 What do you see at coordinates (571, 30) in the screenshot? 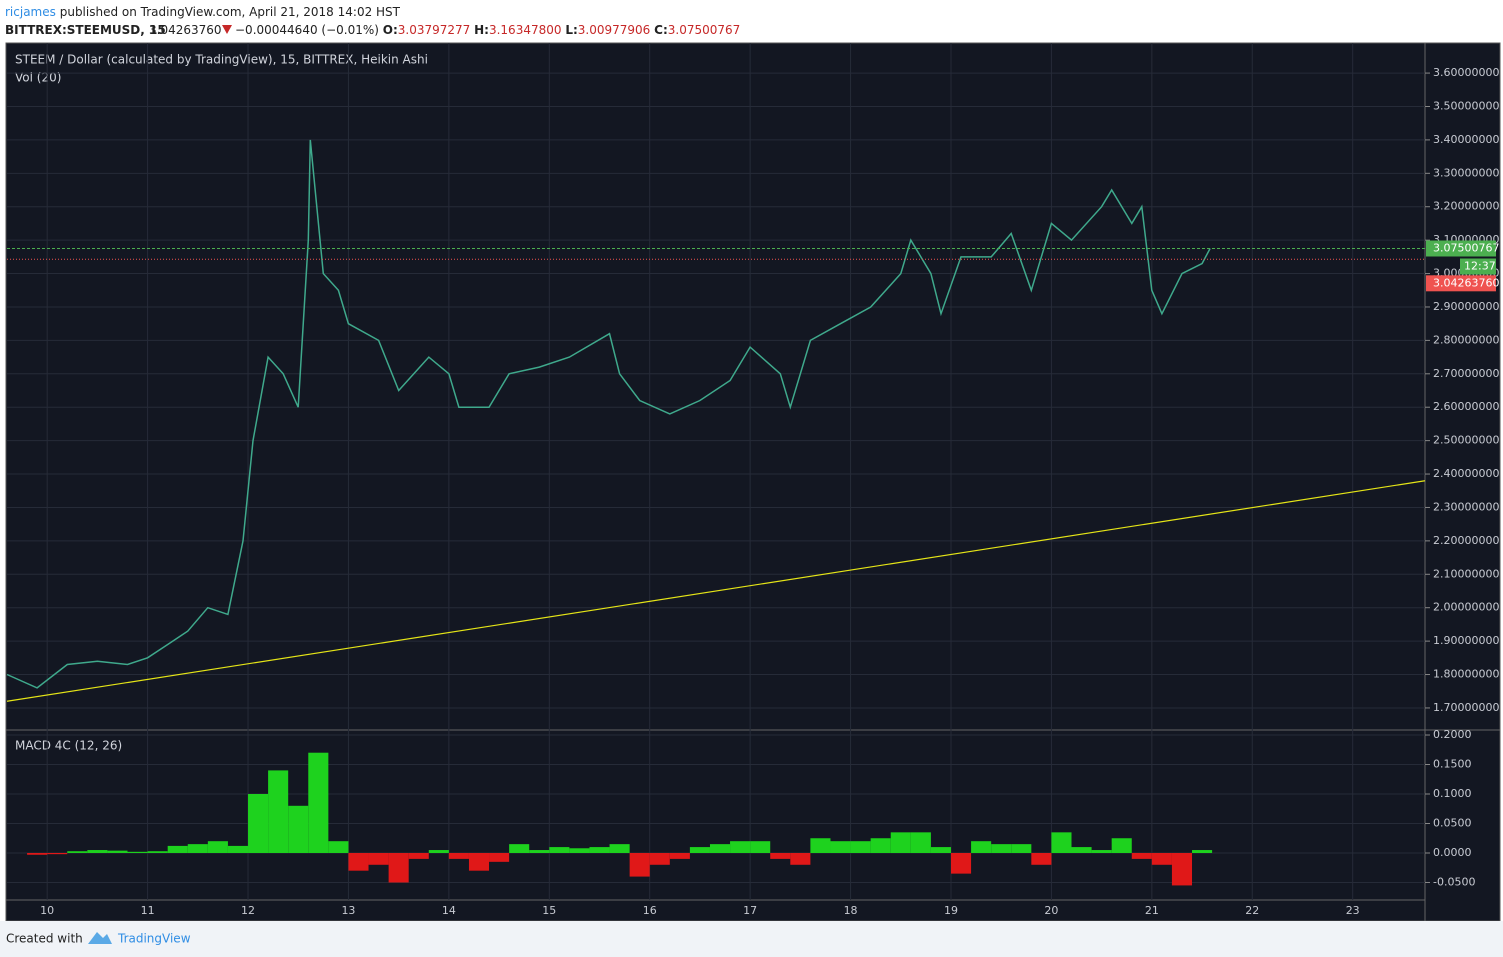
I see `low-label: L:` at bounding box center [571, 30].